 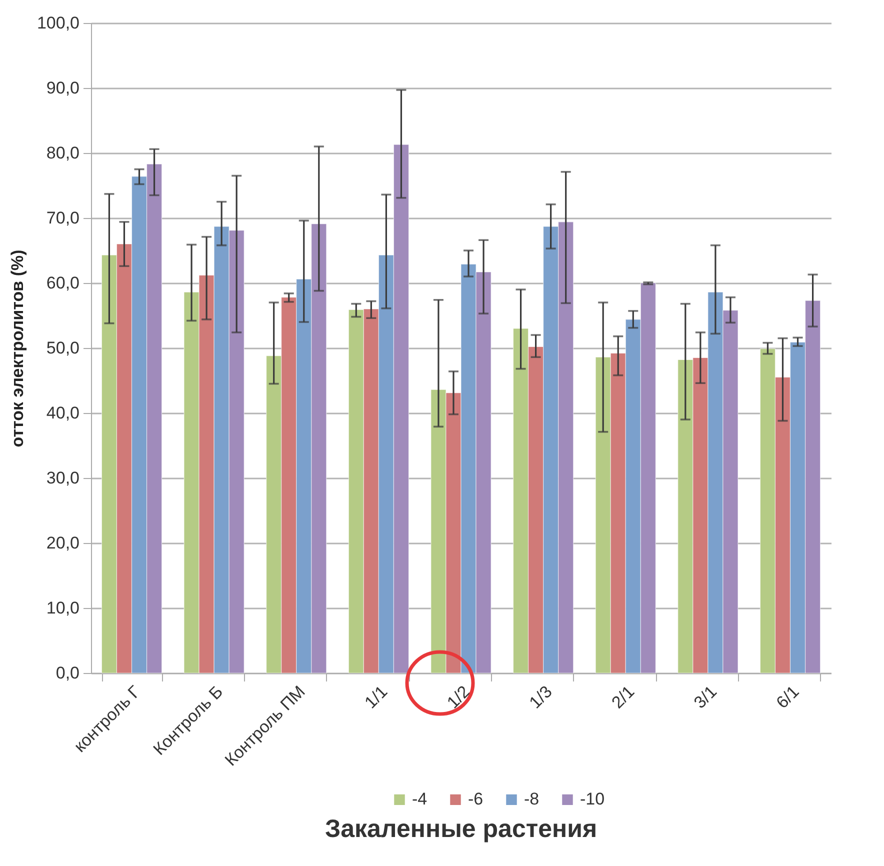 I want to click on y-tick-label: 80,0, so click(x=63, y=153).